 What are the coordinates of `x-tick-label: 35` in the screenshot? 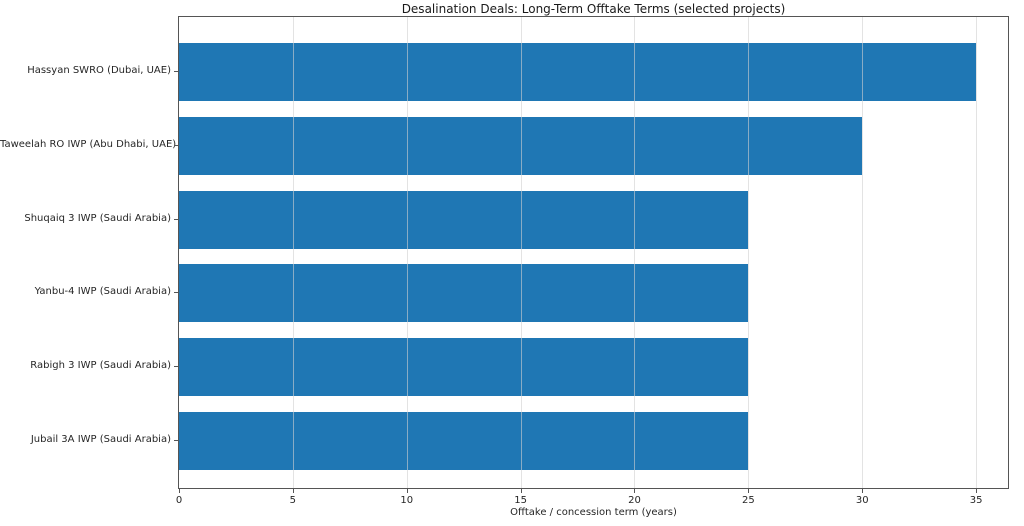 It's located at (976, 500).